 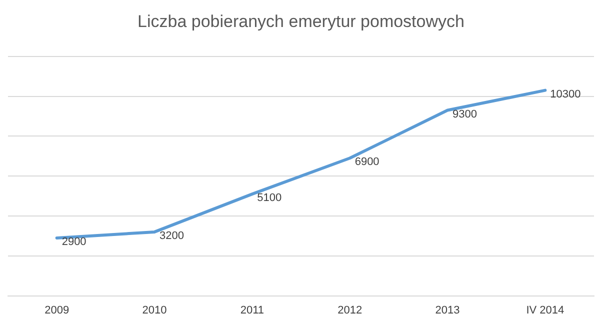 What do you see at coordinates (301, 21) in the screenshot?
I see `chart-title: Liczba pobieranych emerytur pomostowych` at bounding box center [301, 21].